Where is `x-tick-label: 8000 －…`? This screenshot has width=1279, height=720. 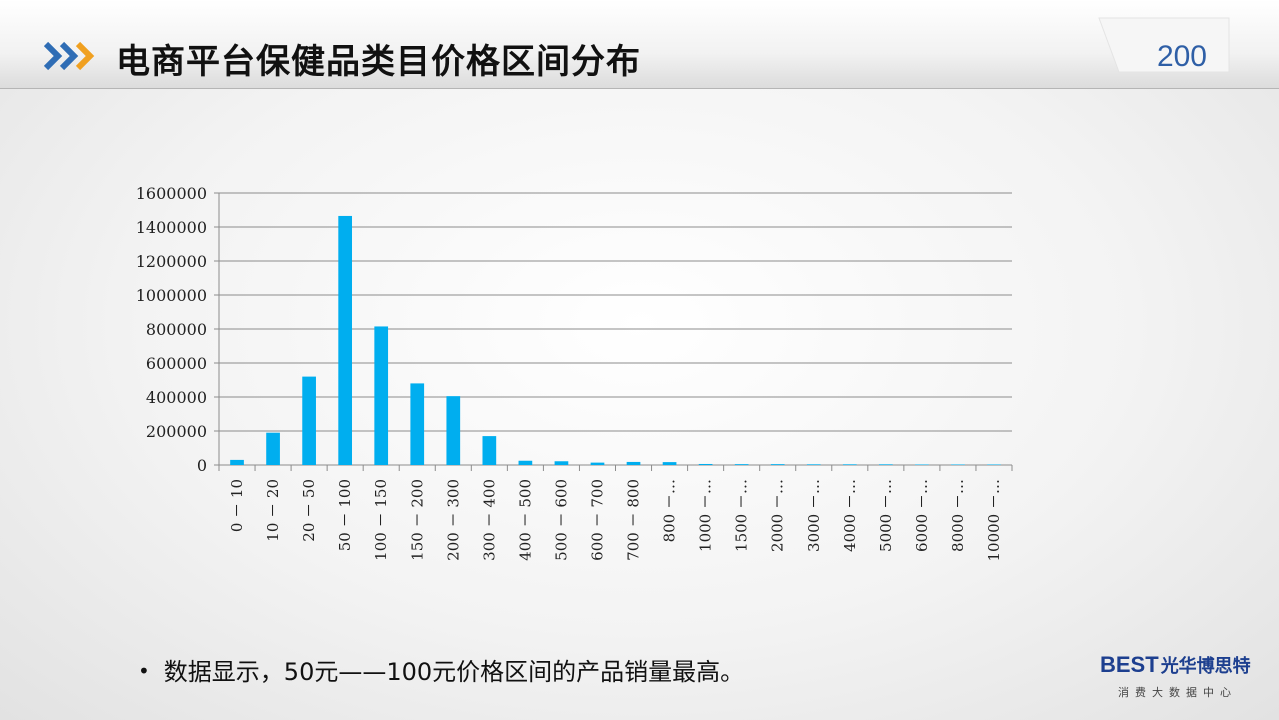
x-tick-label: 8000 －… is located at coordinates (958, 515).